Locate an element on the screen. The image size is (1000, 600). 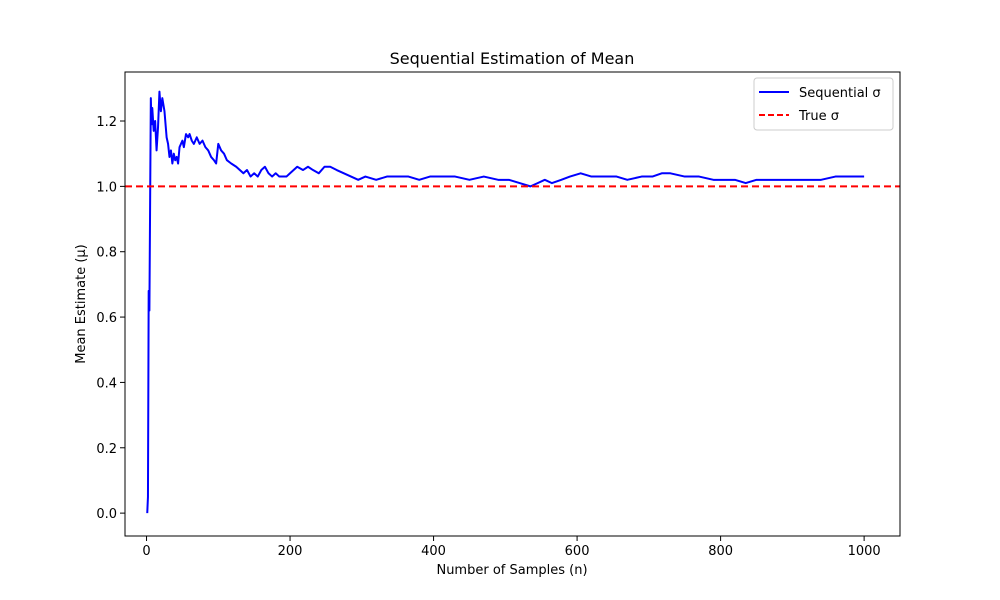
y-tick-label: 1.0 is located at coordinates (106, 187).